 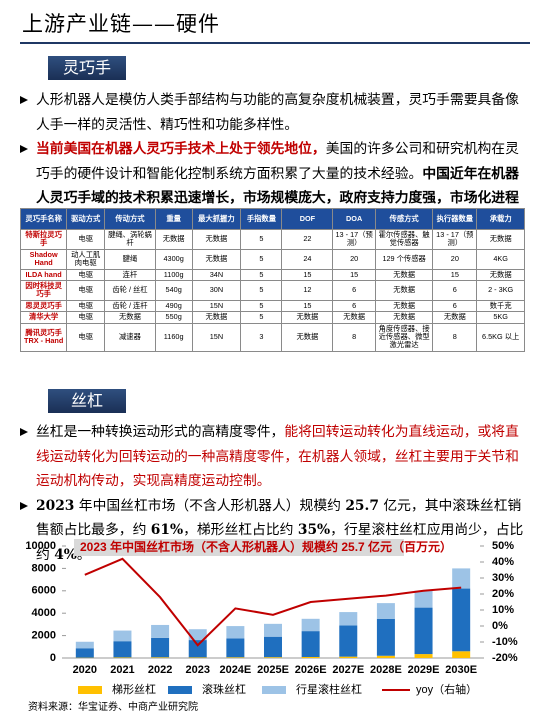 What do you see at coordinates (113, 707) in the screenshot?
I see `source: 资料来源：华宝证券、中商产业研究院` at bounding box center [113, 707].